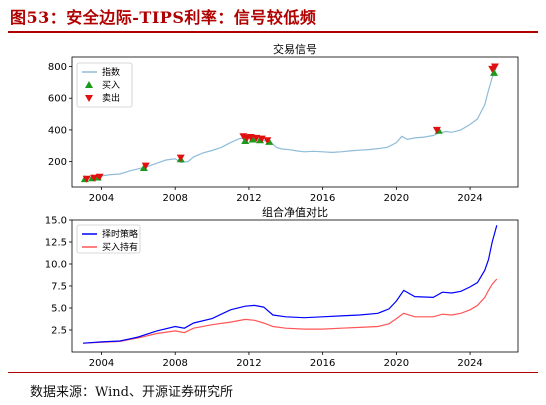  What do you see at coordinates (295, 212) in the screenshot?
I see `chart-title: 组合净值对比` at bounding box center [295, 212].